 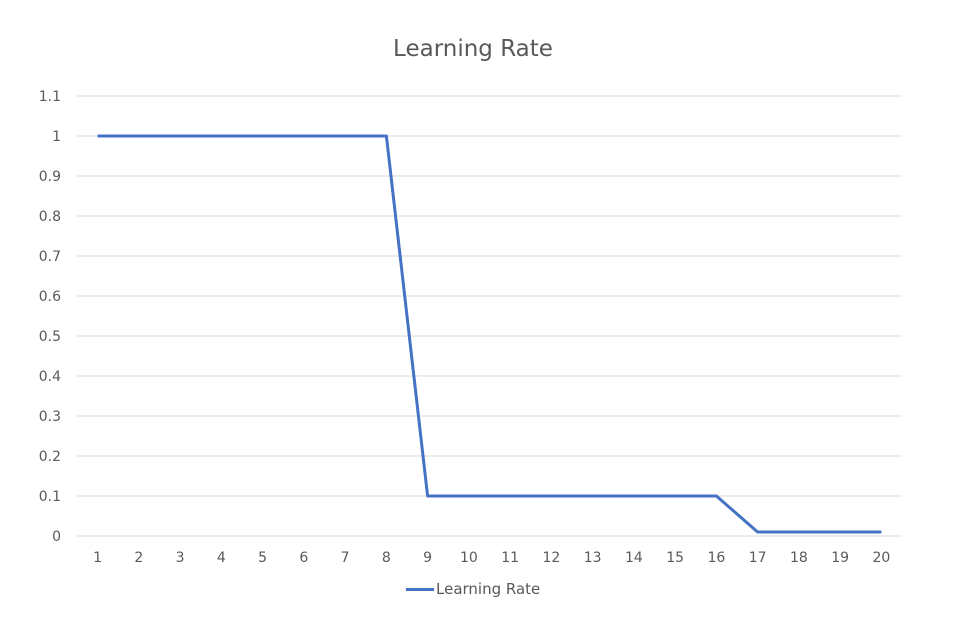 I want to click on legend: Learning Rate, so click(x=473, y=589).